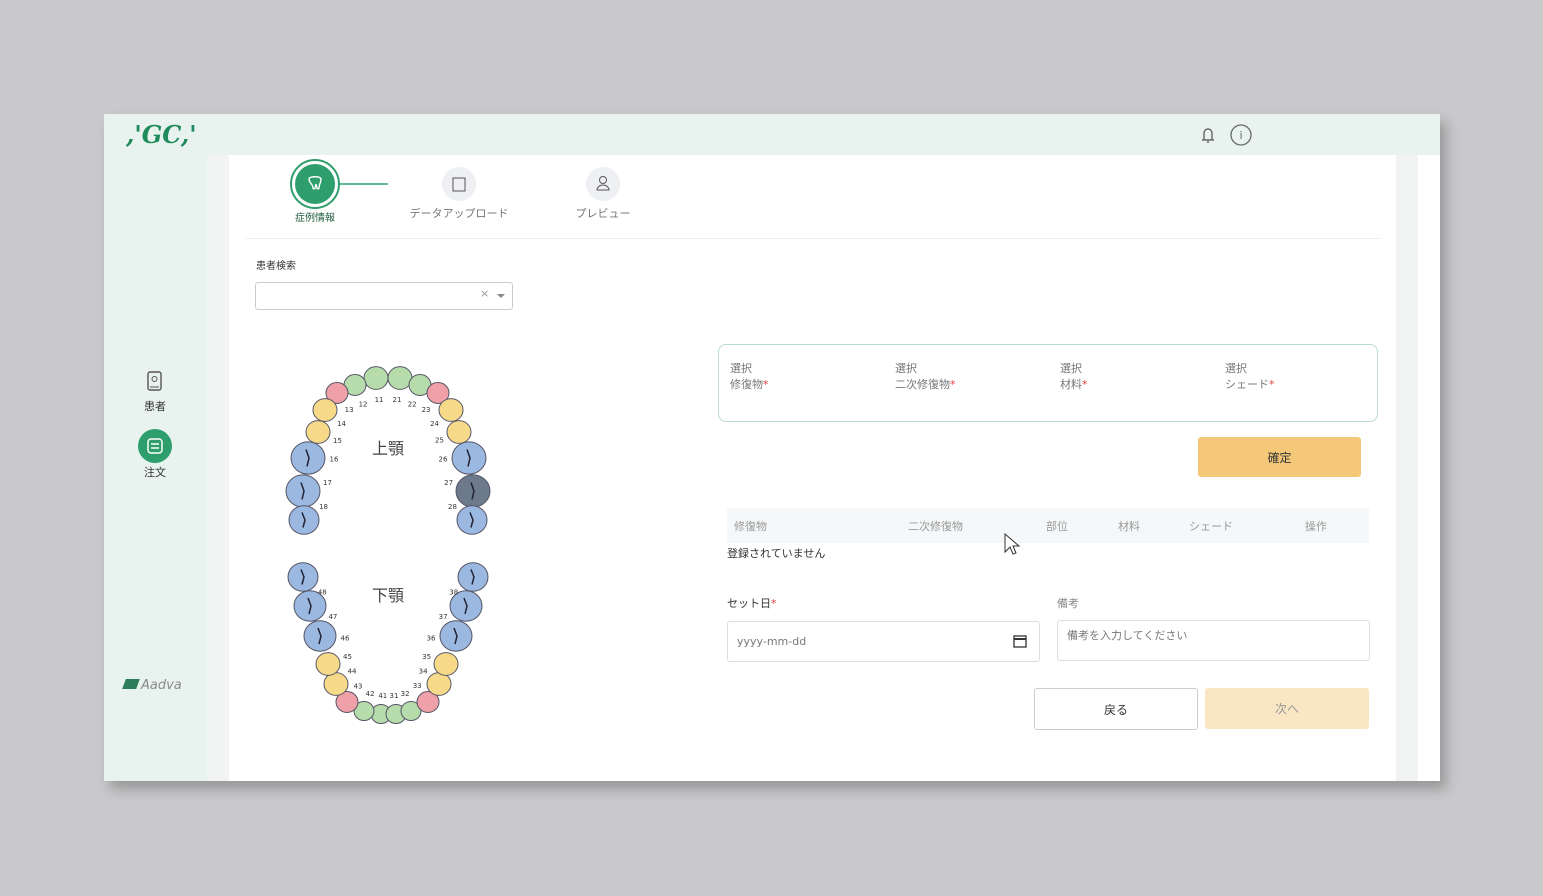 This screenshot has height=896, width=1543. I want to click on info-icon, so click(1241, 135).